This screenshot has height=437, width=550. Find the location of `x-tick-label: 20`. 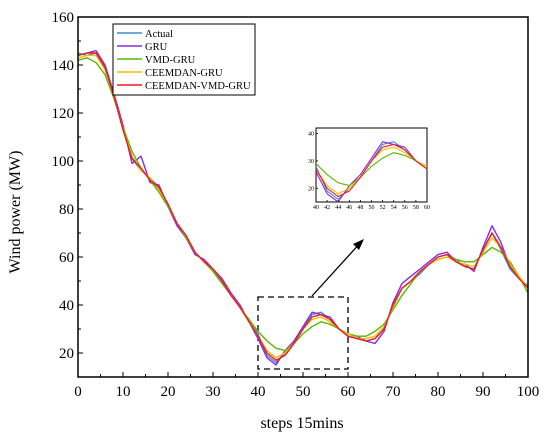

x-tick-label: 20 is located at coordinates (168, 392).